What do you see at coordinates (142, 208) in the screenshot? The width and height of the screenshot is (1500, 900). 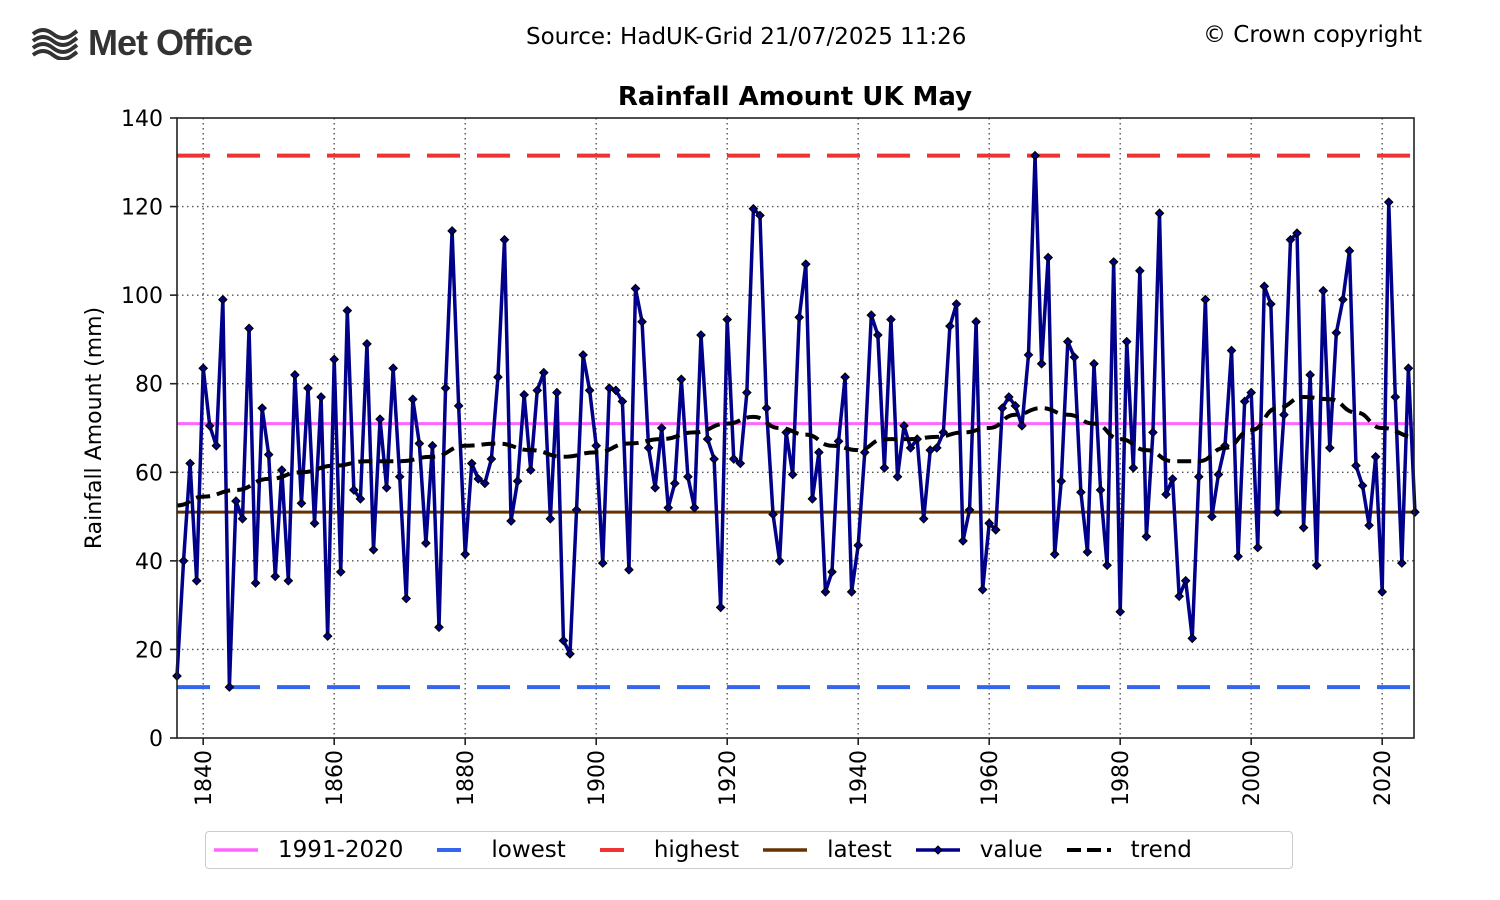 I see `y-tick-label: 120` at bounding box center [142, 208].